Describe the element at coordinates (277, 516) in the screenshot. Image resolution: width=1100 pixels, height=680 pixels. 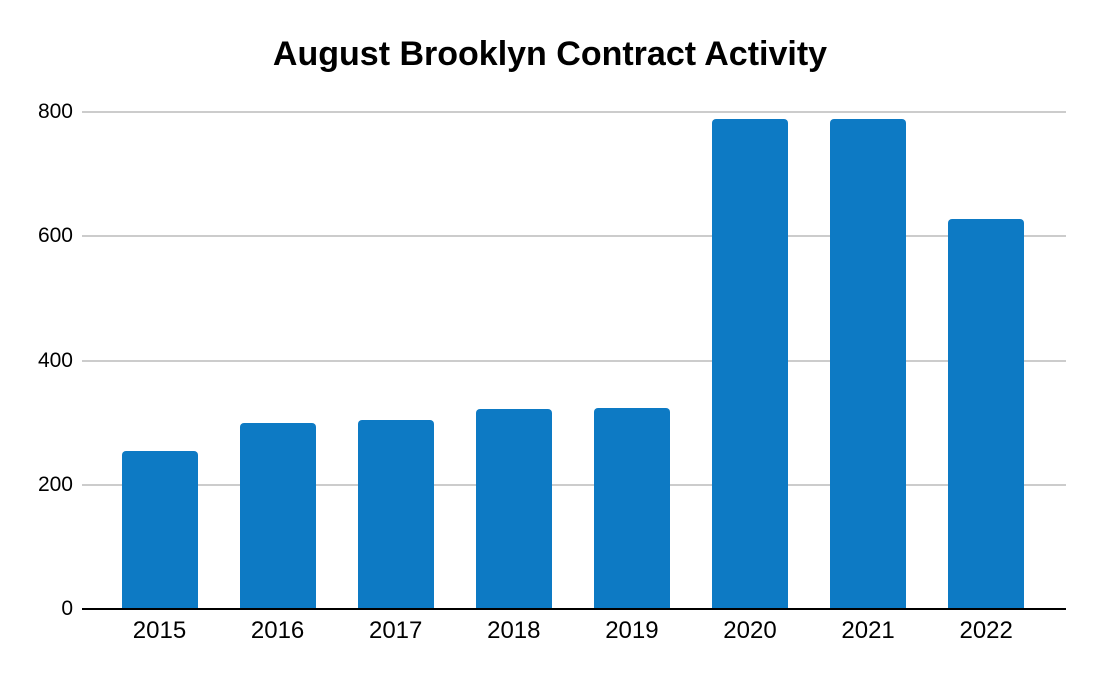
I see `bar-2016` at that location.